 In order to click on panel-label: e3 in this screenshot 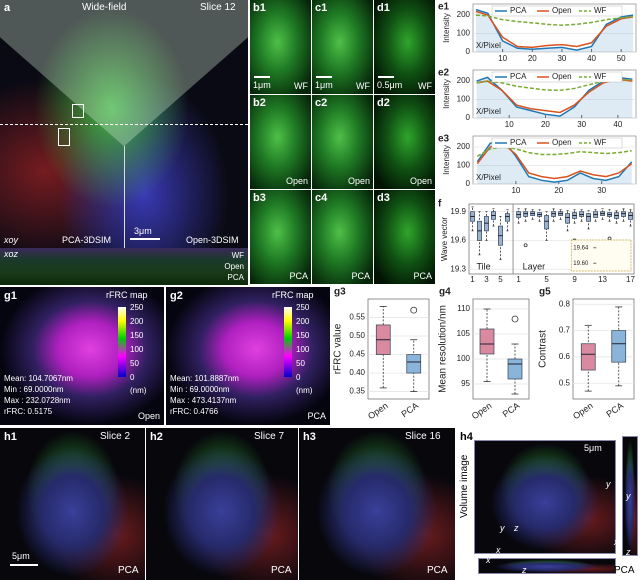, I will do `click(444, 139)`.